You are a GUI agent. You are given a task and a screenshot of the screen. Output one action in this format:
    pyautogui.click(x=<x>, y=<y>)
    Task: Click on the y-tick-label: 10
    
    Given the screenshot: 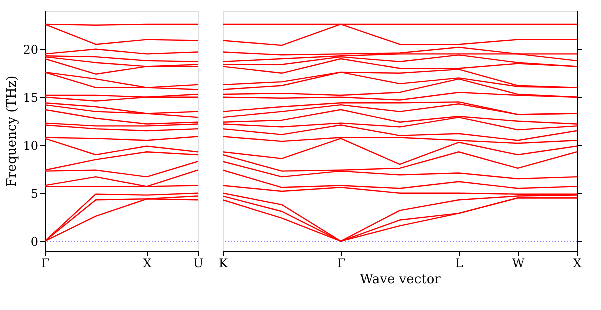 What is the action you would take?
    pyautogui.click(x=30, y=145)
    